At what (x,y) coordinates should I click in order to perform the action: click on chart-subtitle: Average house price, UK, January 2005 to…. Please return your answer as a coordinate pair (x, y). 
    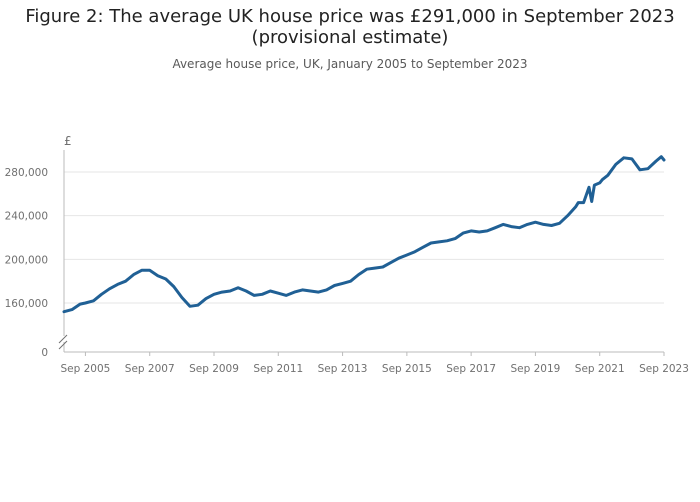
    Looking at the image, I should click on (350, 64).